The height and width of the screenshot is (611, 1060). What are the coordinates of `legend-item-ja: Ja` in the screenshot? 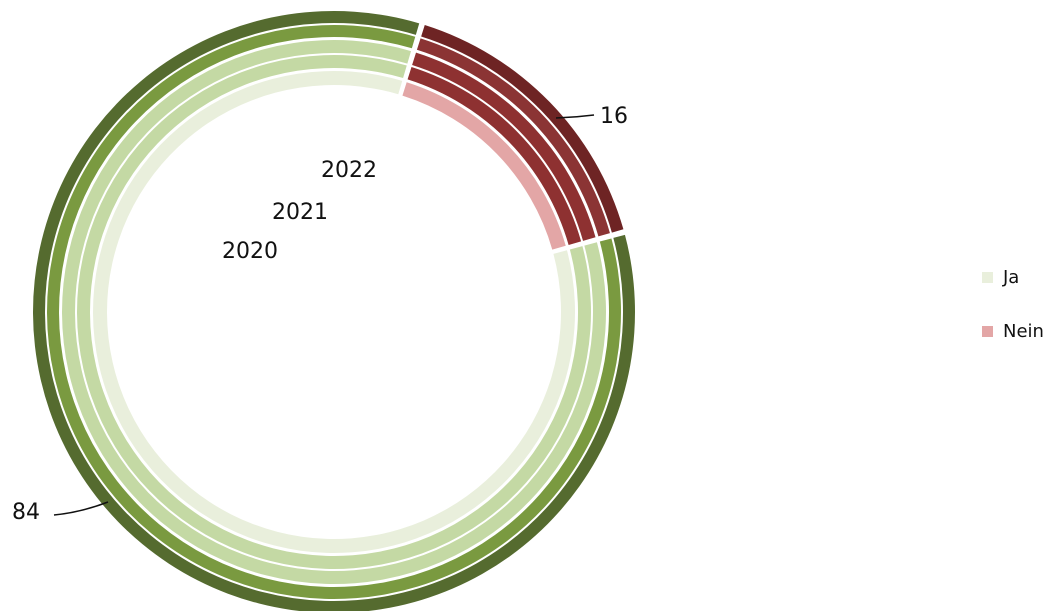 It's located at (1013, 277).